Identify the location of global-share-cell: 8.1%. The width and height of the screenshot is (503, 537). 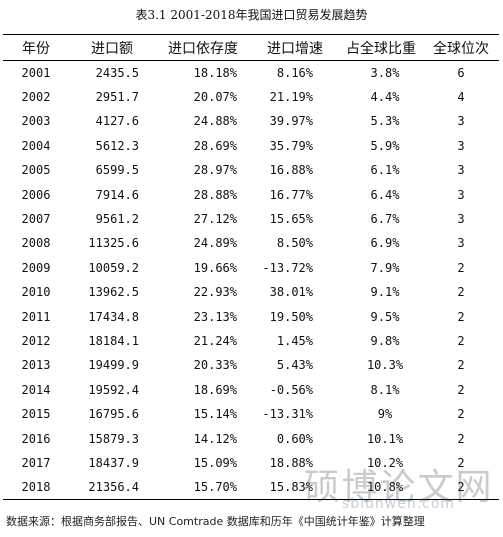
(385, 389).